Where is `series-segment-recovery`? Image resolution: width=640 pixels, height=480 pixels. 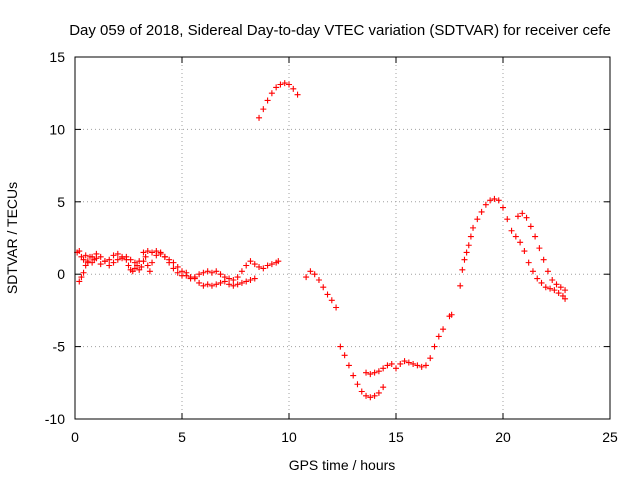
series-segment-recovery is located at coordinates (424, 341).